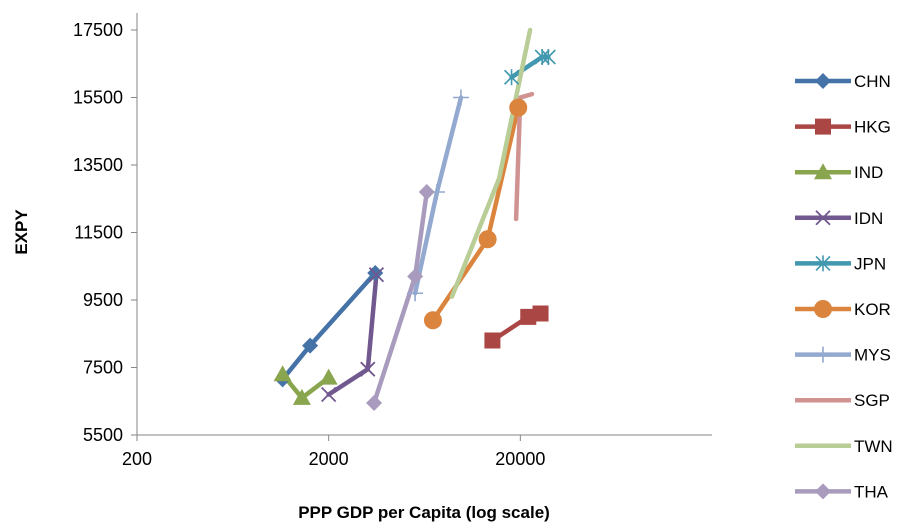  I want to click on legend-marker-chn, so click(823, 81).